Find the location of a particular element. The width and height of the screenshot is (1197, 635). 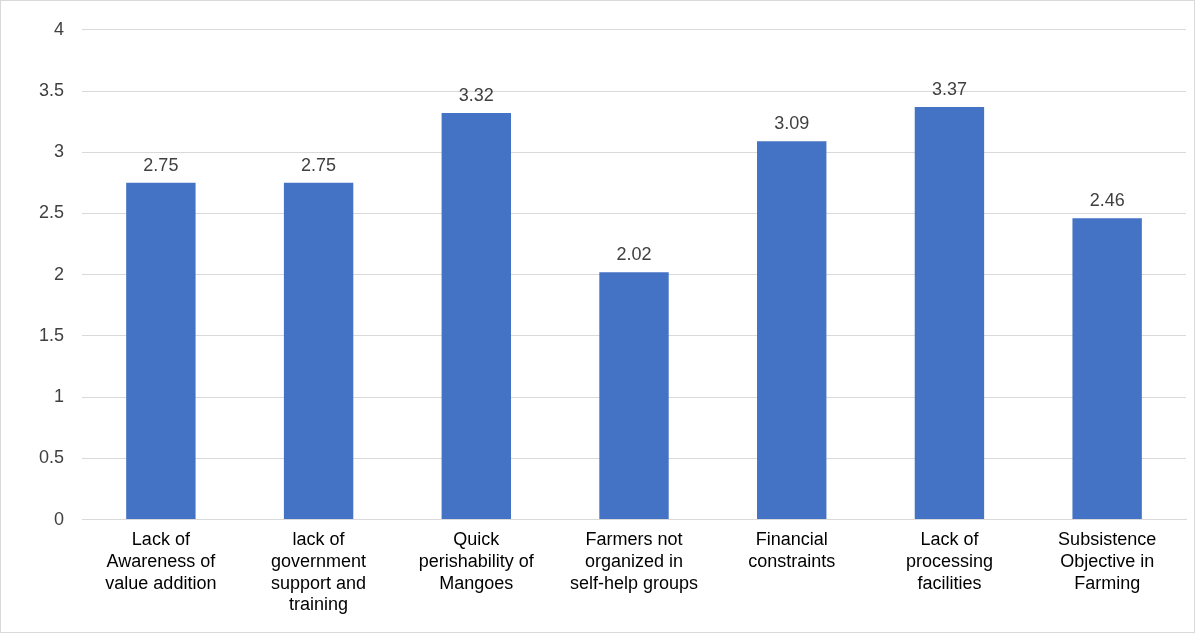

y-tick-label: 1.5 is located at coordinates (51, 334).